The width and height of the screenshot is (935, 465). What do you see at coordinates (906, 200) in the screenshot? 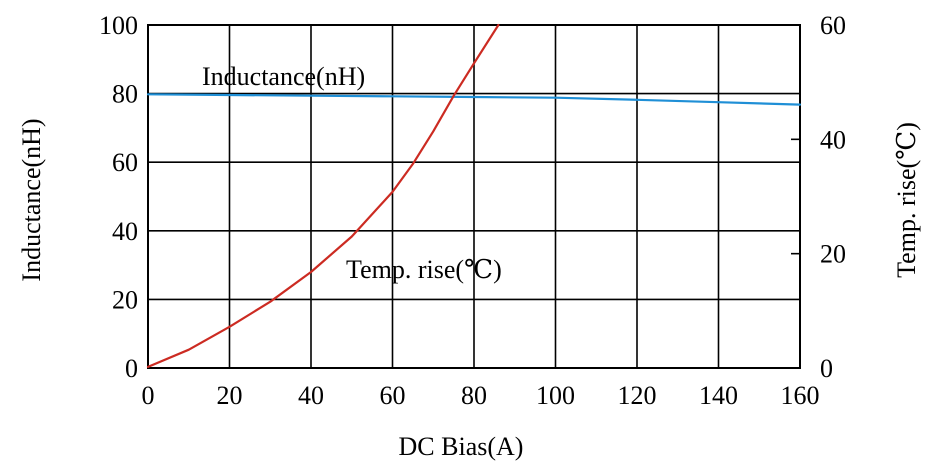
I see `y-axis-label-right: Temp. rise(℃)` at bounding box center [906, 200].